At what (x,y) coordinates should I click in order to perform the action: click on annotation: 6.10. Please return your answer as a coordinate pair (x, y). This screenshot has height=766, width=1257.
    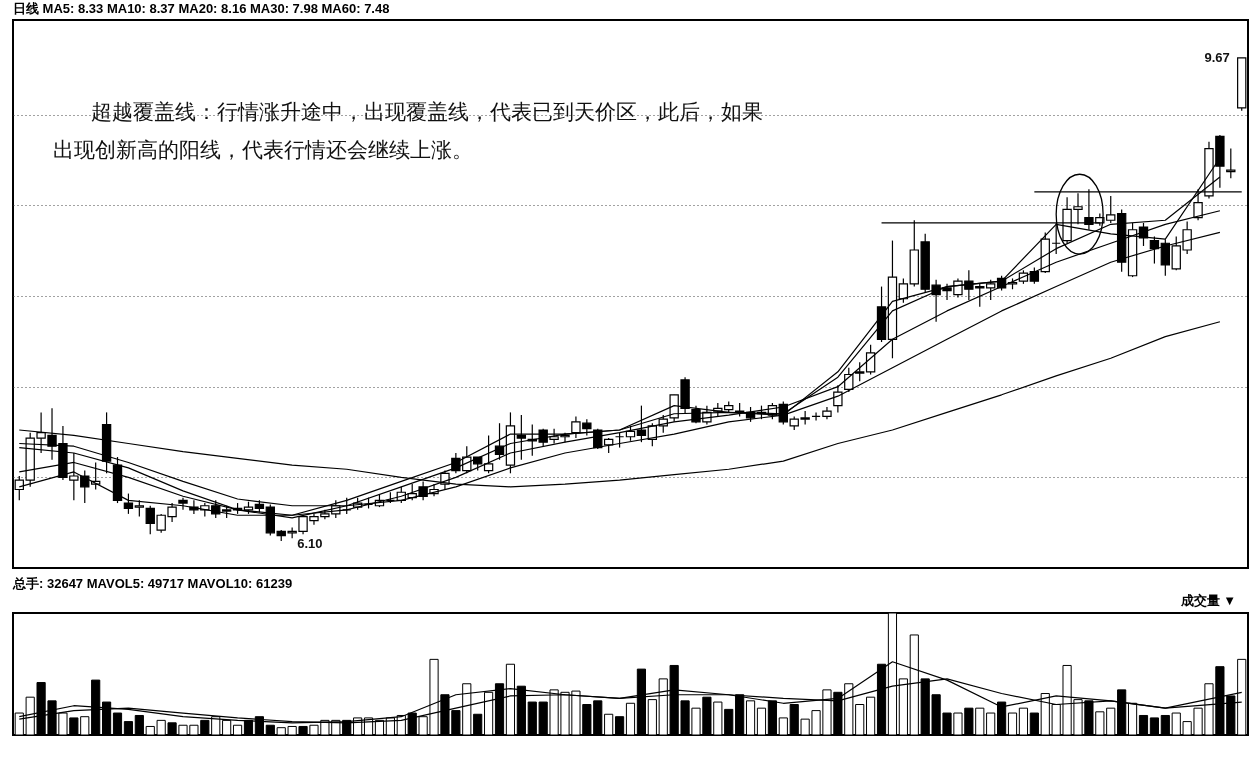
    Looking at the image, I should click on (310, 543).